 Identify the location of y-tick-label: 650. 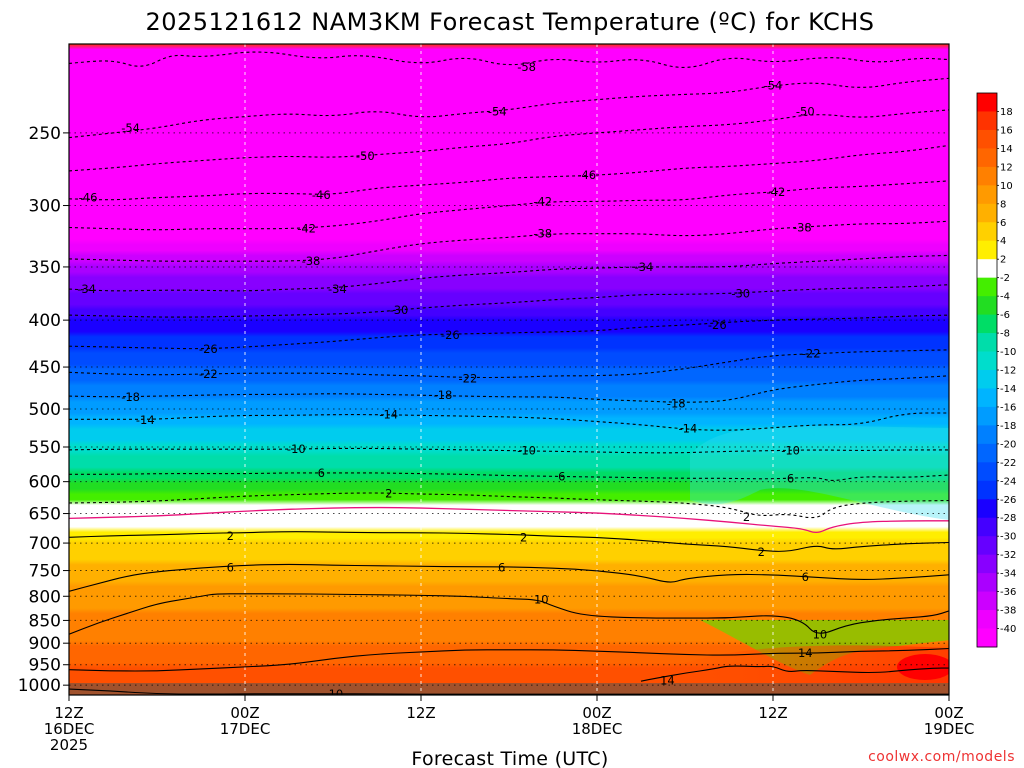
(45, 515).